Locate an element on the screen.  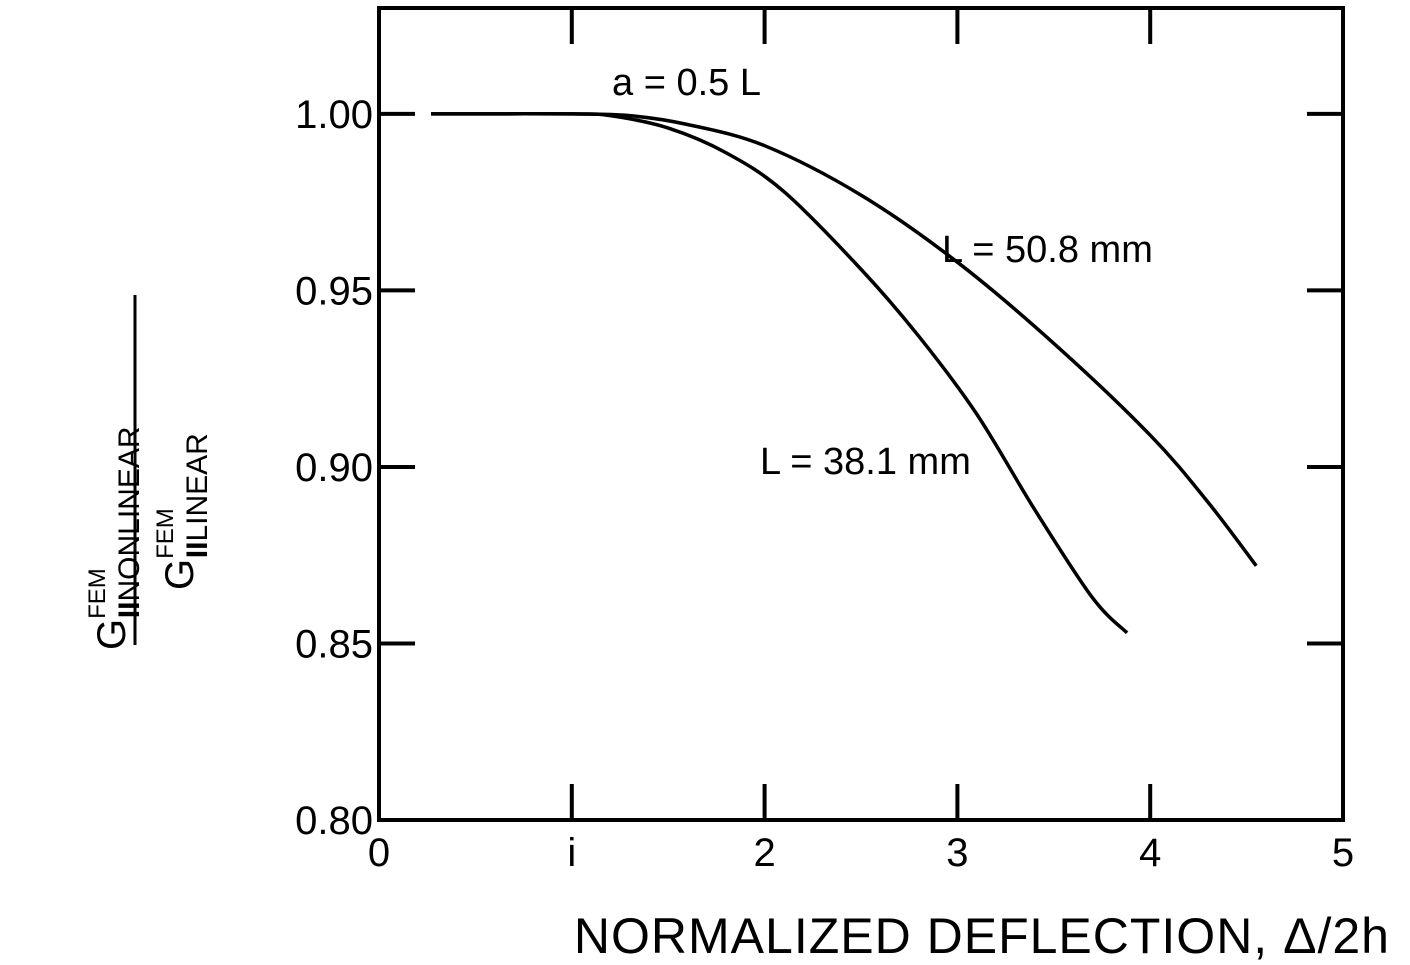
y-tick-label: 1.00 is located at coordinates (334, 115).